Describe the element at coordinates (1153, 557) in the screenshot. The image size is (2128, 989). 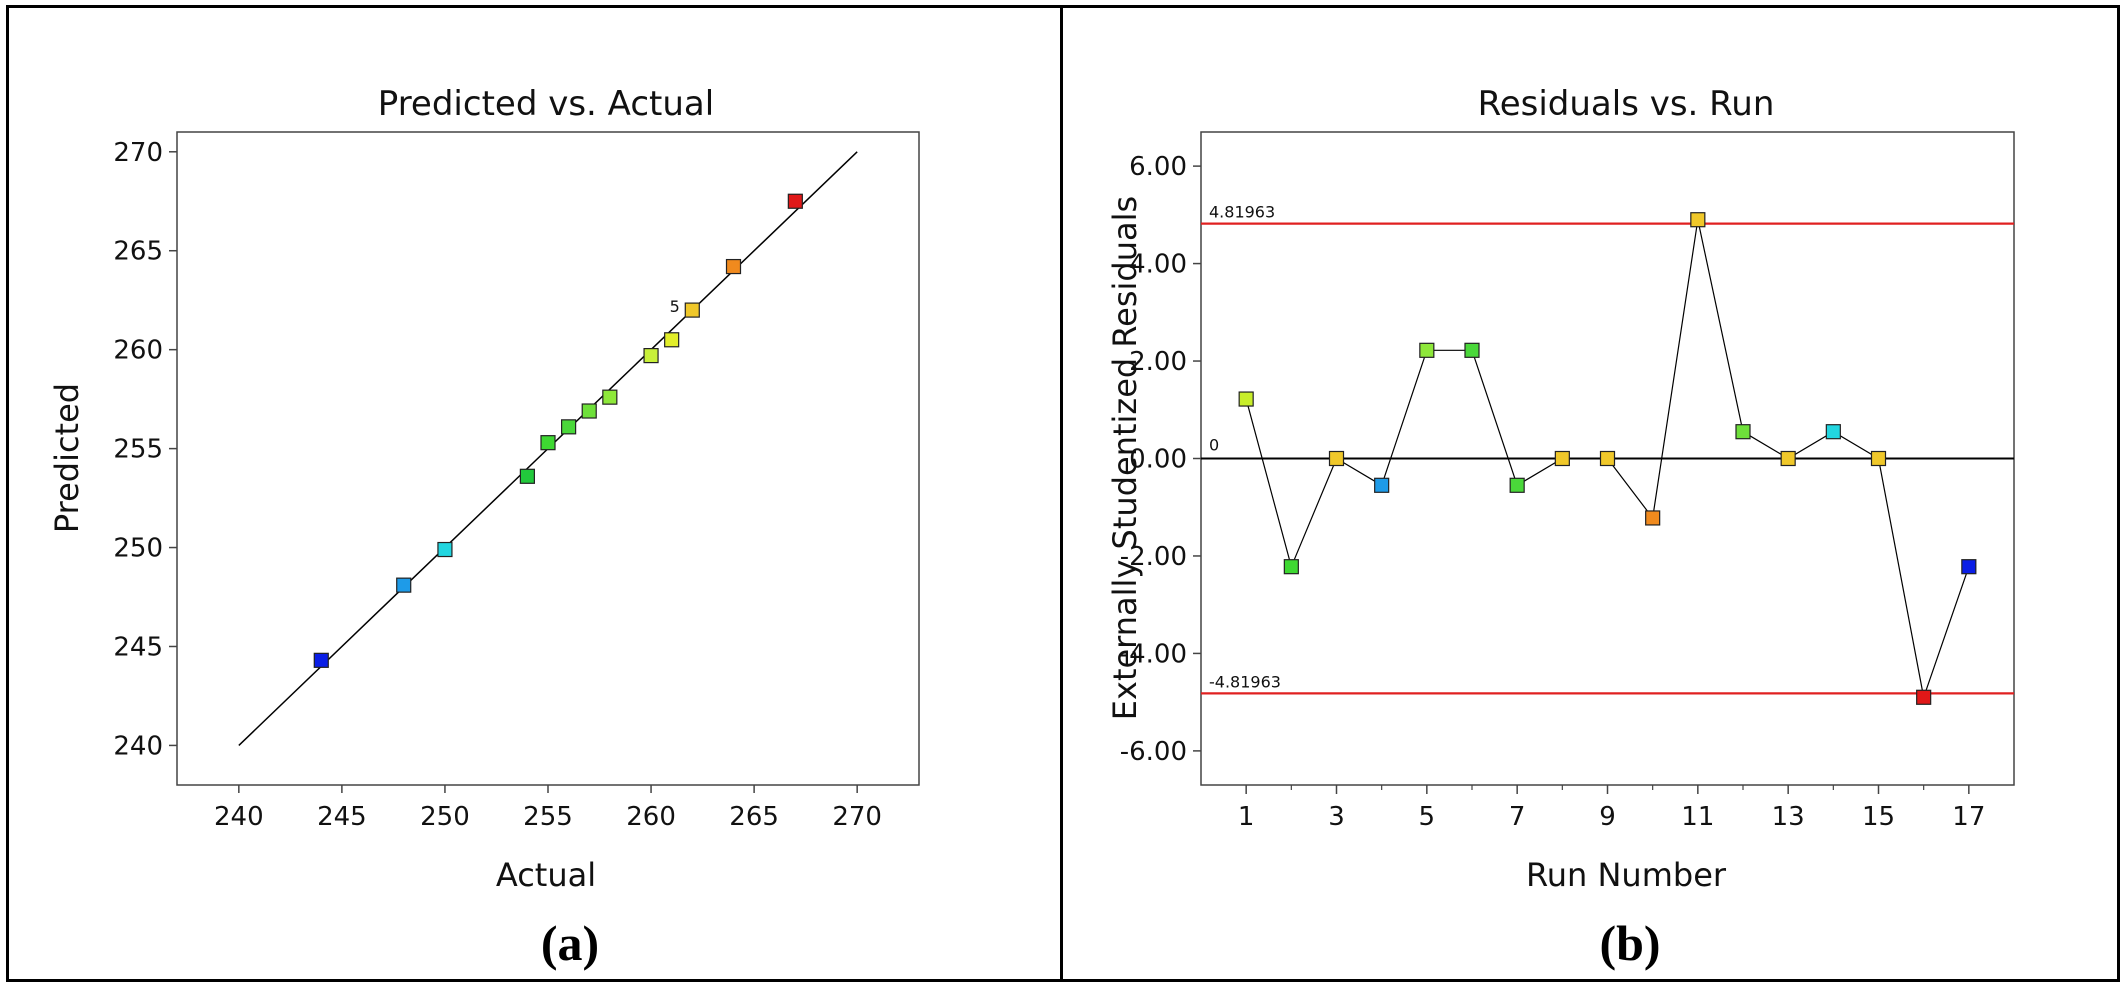
I see `chart-b-y-tick-label: -2.00` at that location.